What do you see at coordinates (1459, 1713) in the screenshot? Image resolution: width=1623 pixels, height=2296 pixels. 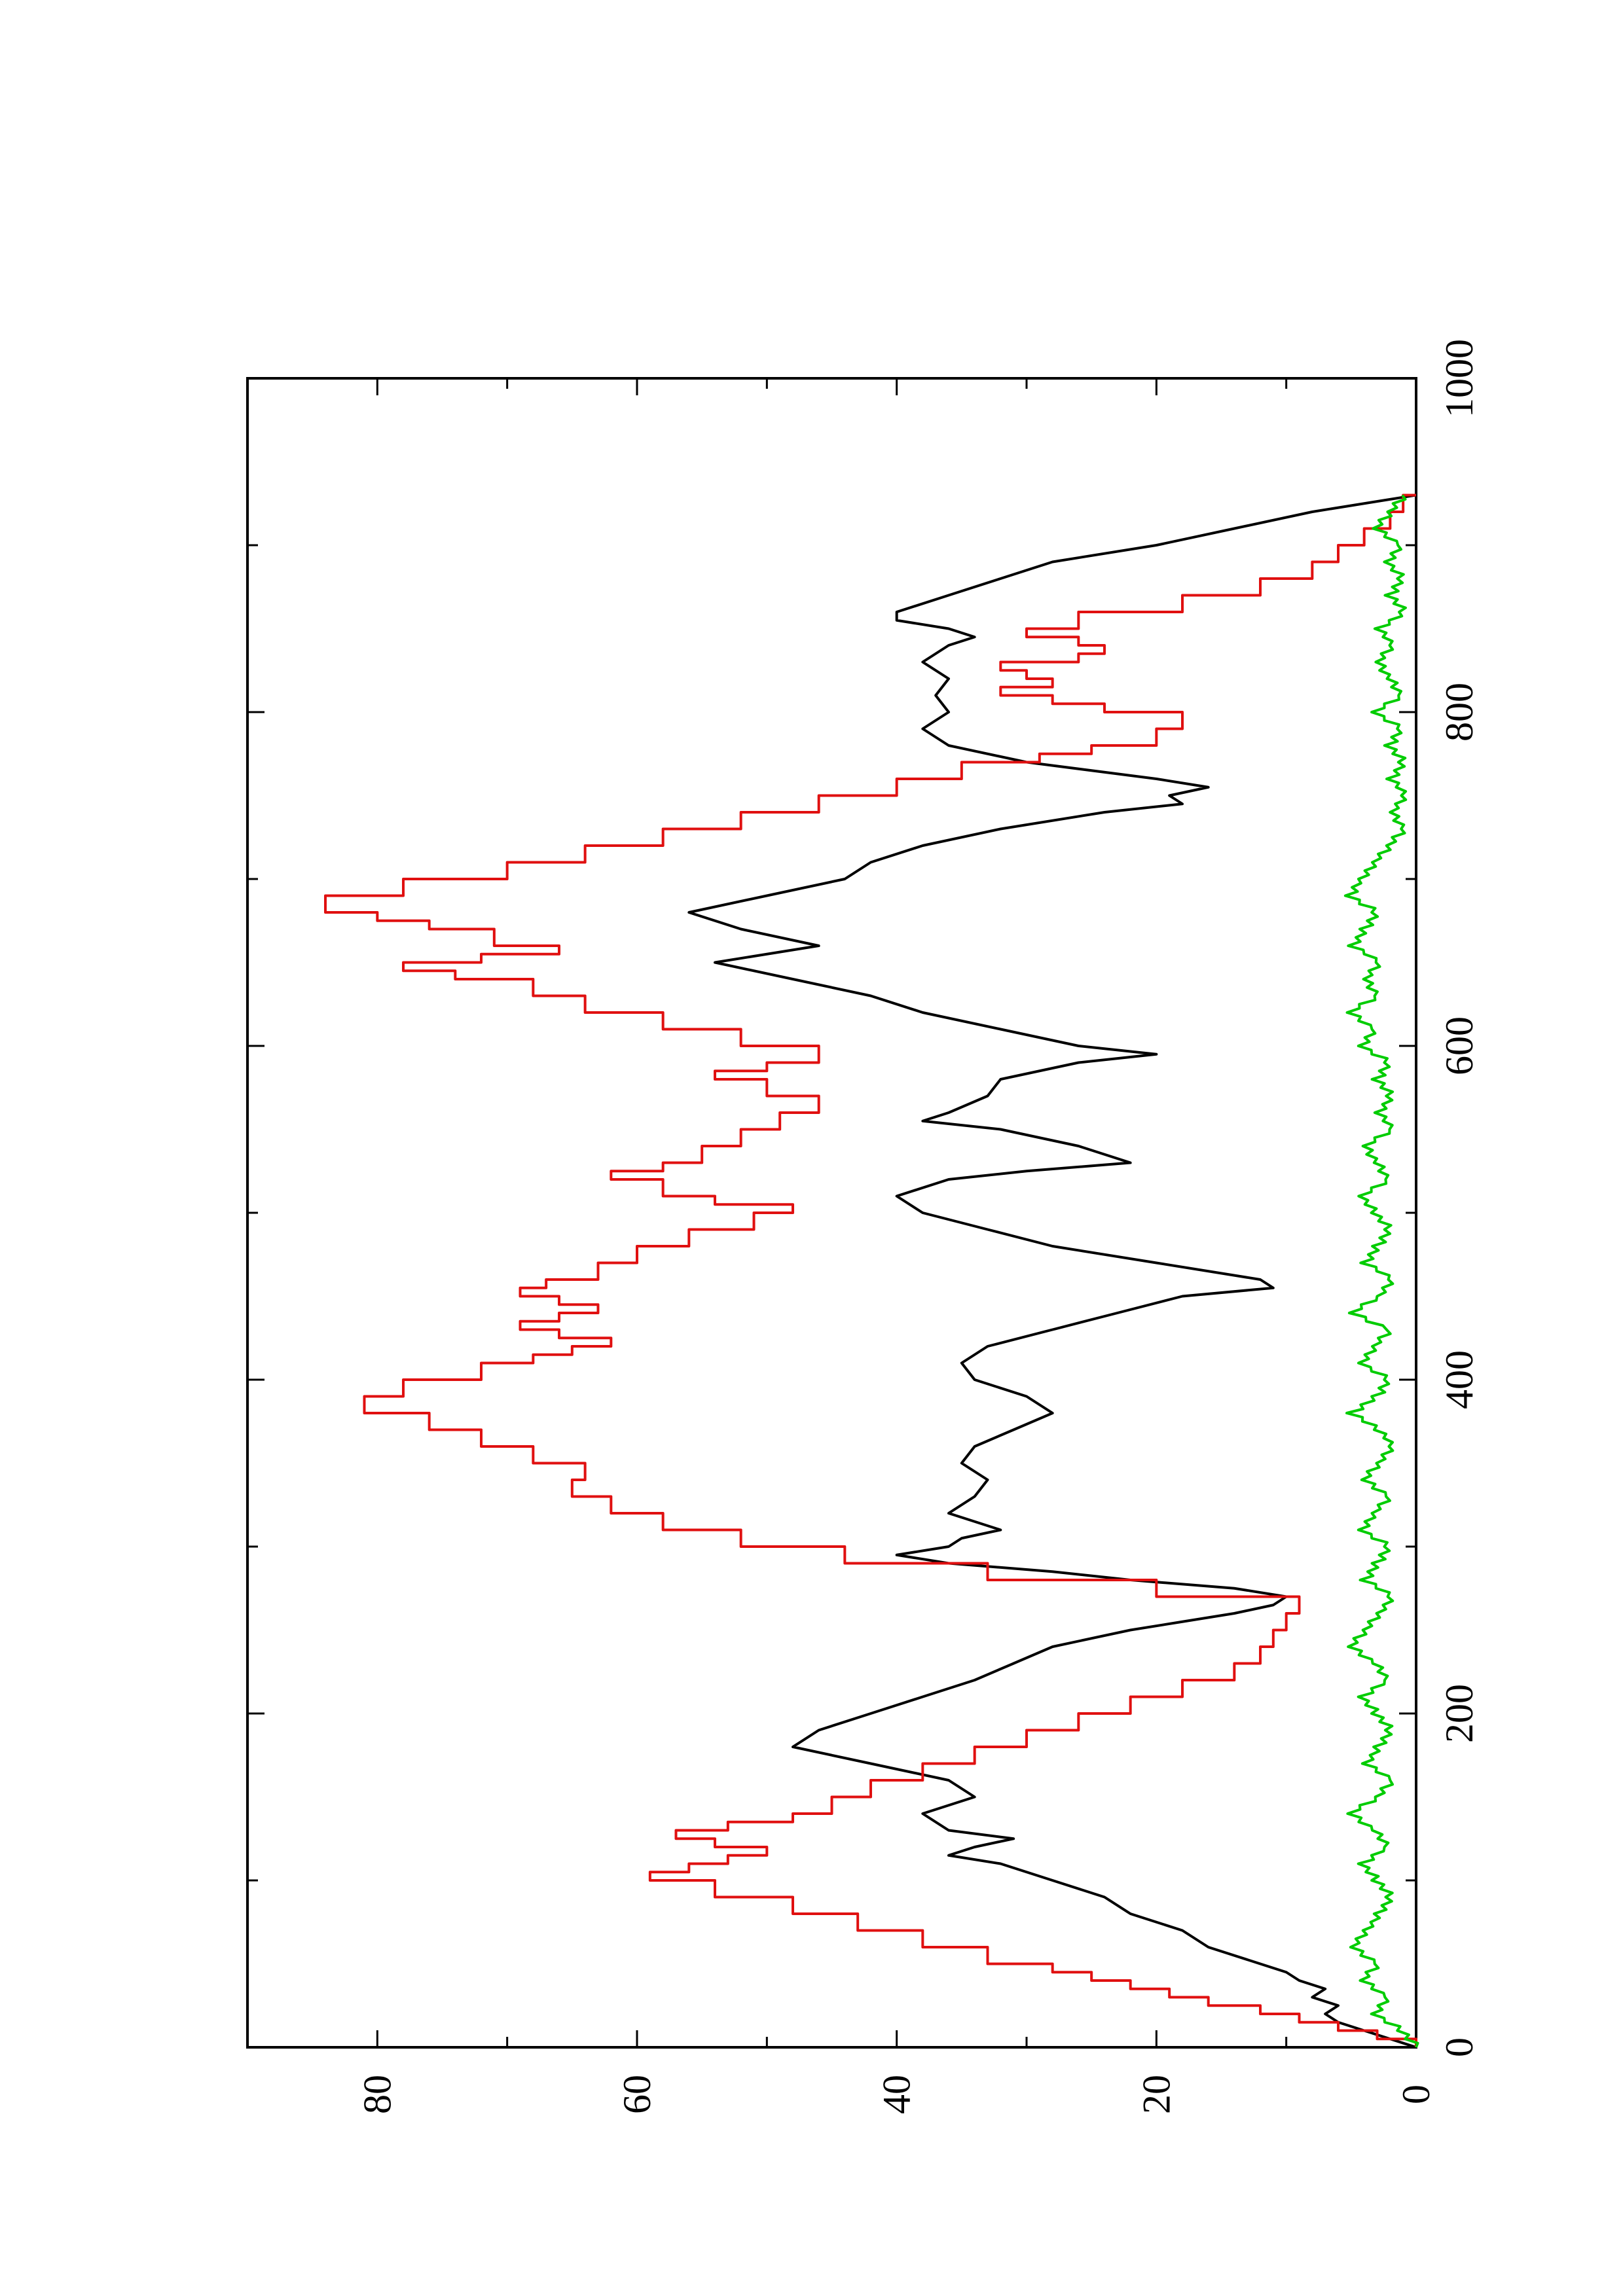 I see `x-tick-label: 200` at bounding box center [1459, 1713].